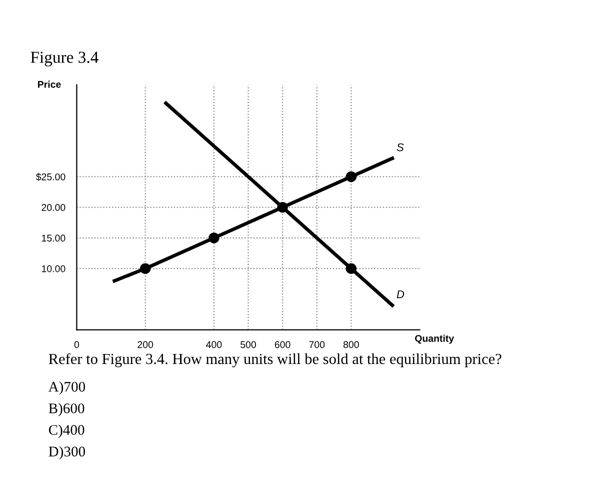 The width and height of the screenshot is (604, 502). Describe the element at coordinates (64, 59) in the screenshot. I see `chart-title: Figure 3.4` at that location.